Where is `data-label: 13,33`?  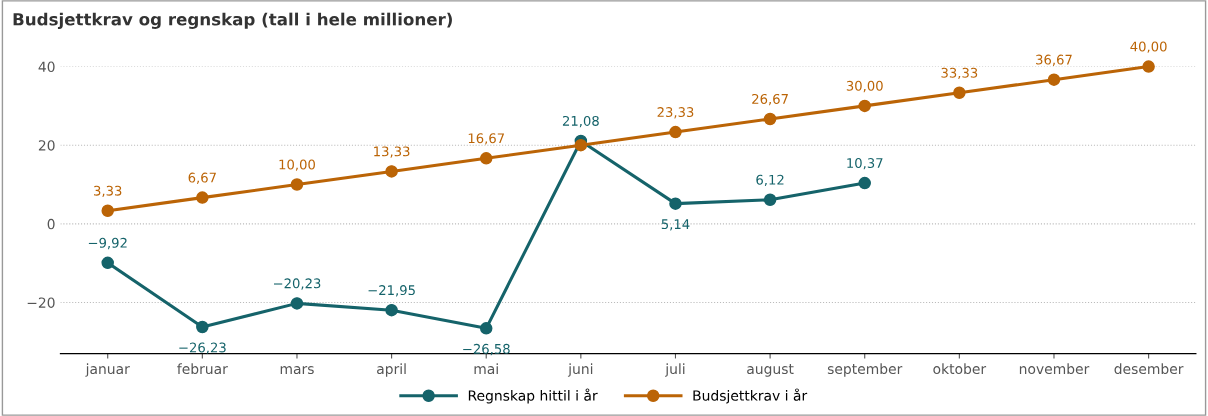 data-label: 13,33 is located at coordinates (392, 152).